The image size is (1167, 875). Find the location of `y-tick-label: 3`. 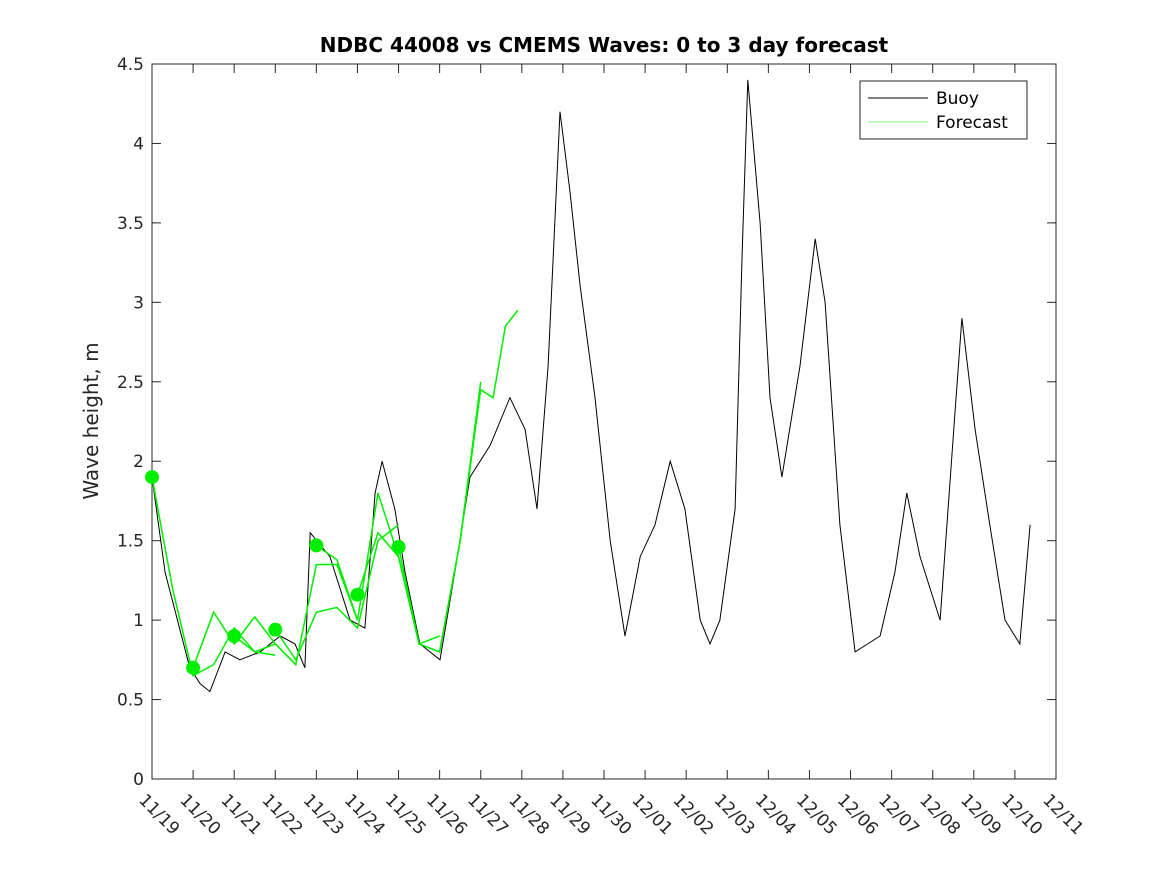

y-tick-label: 3 is located at coordinates (138, 303).